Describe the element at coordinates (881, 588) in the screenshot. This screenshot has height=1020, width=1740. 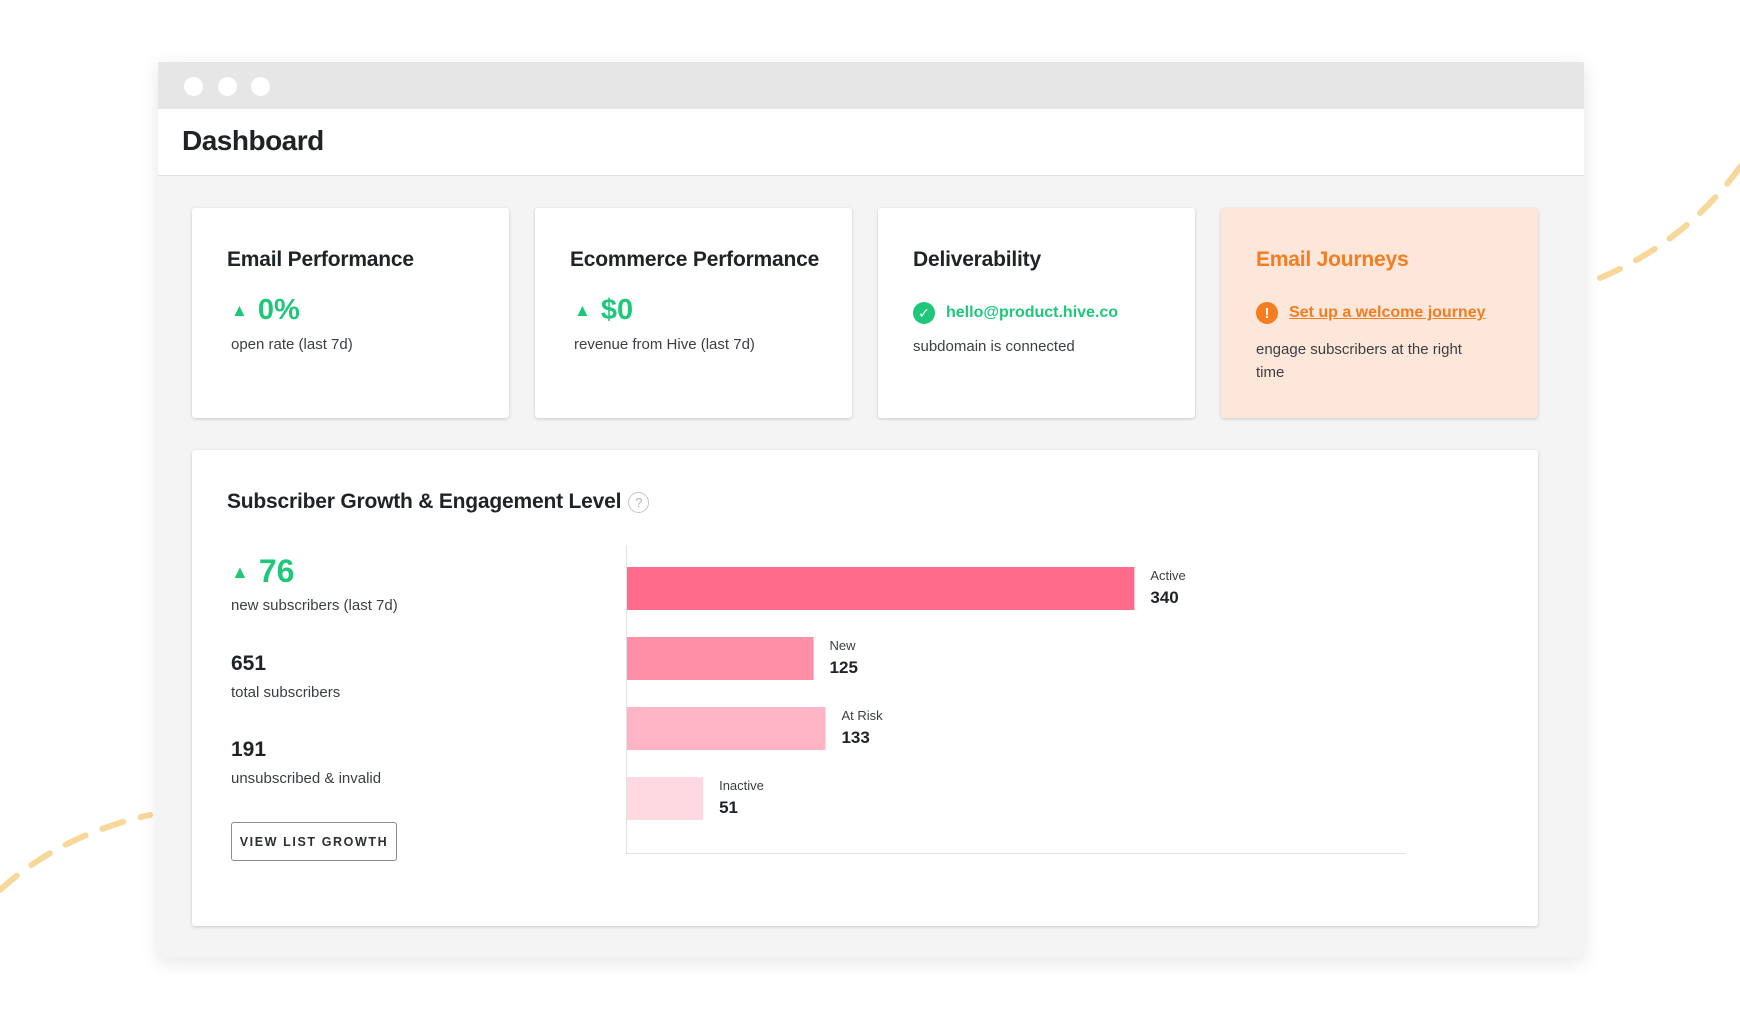
I see `bar-active` at that location.